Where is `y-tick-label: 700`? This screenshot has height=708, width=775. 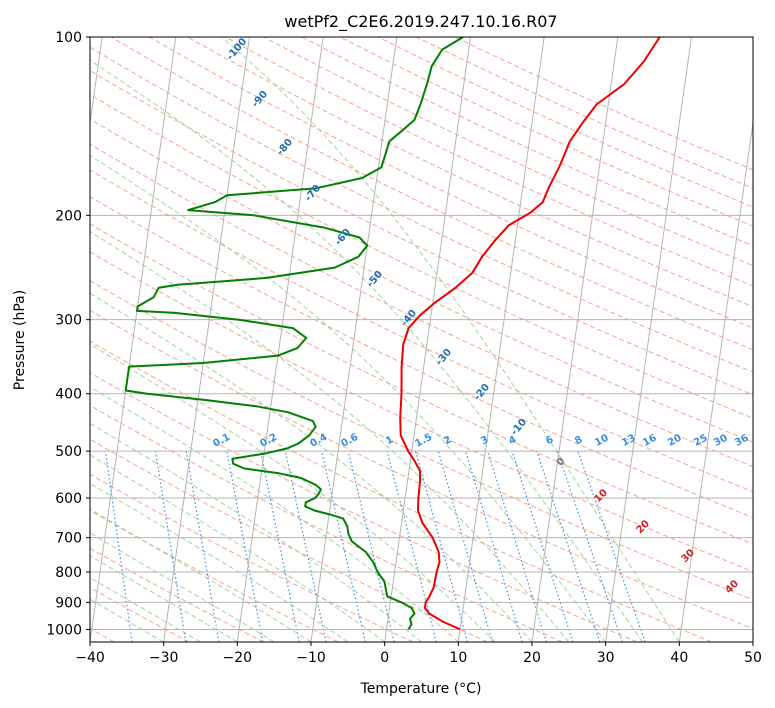
y-tick-label: 700 is located at coordinates (68, 539).